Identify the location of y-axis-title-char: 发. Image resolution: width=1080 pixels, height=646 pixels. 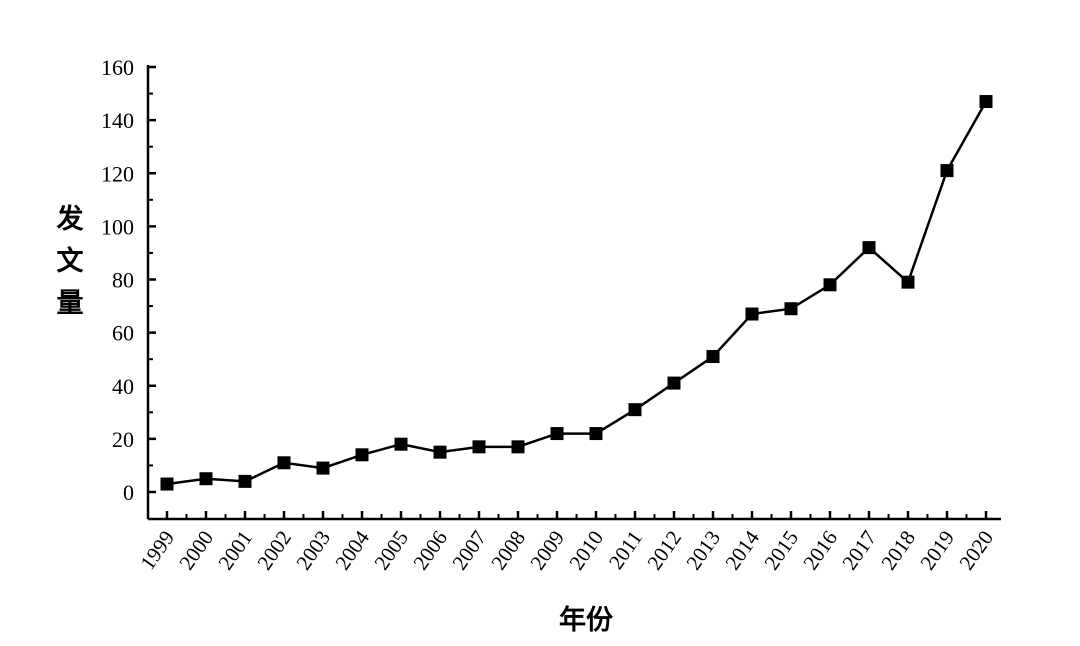
(70, 219).